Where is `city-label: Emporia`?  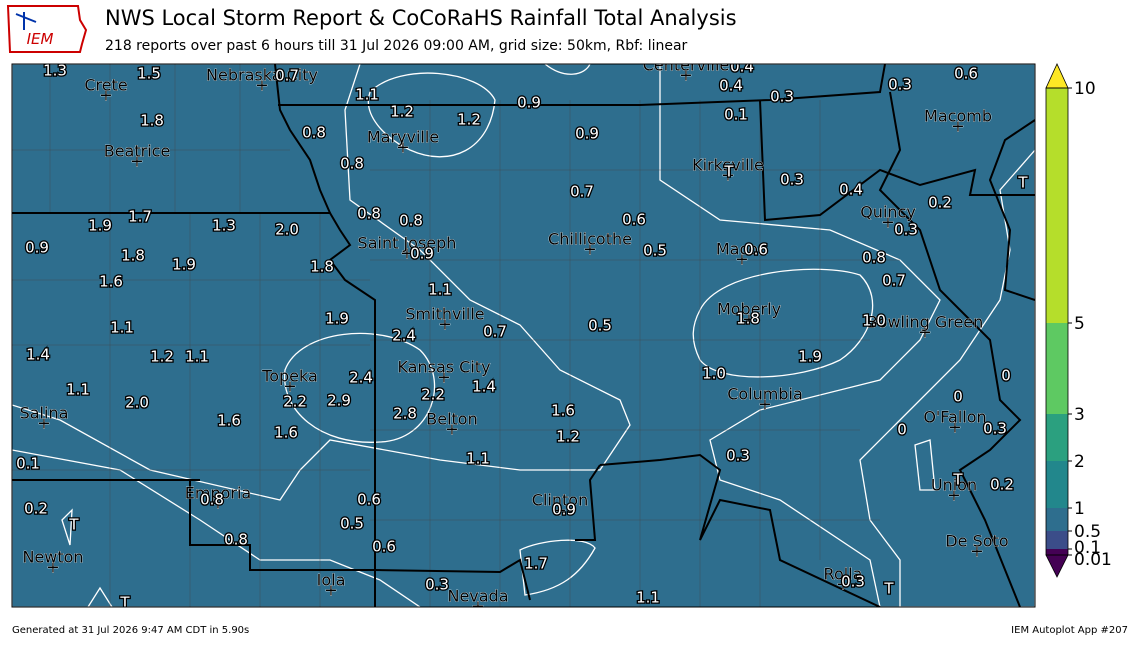 city-label: Emporia is located at coordinates (218, 493).